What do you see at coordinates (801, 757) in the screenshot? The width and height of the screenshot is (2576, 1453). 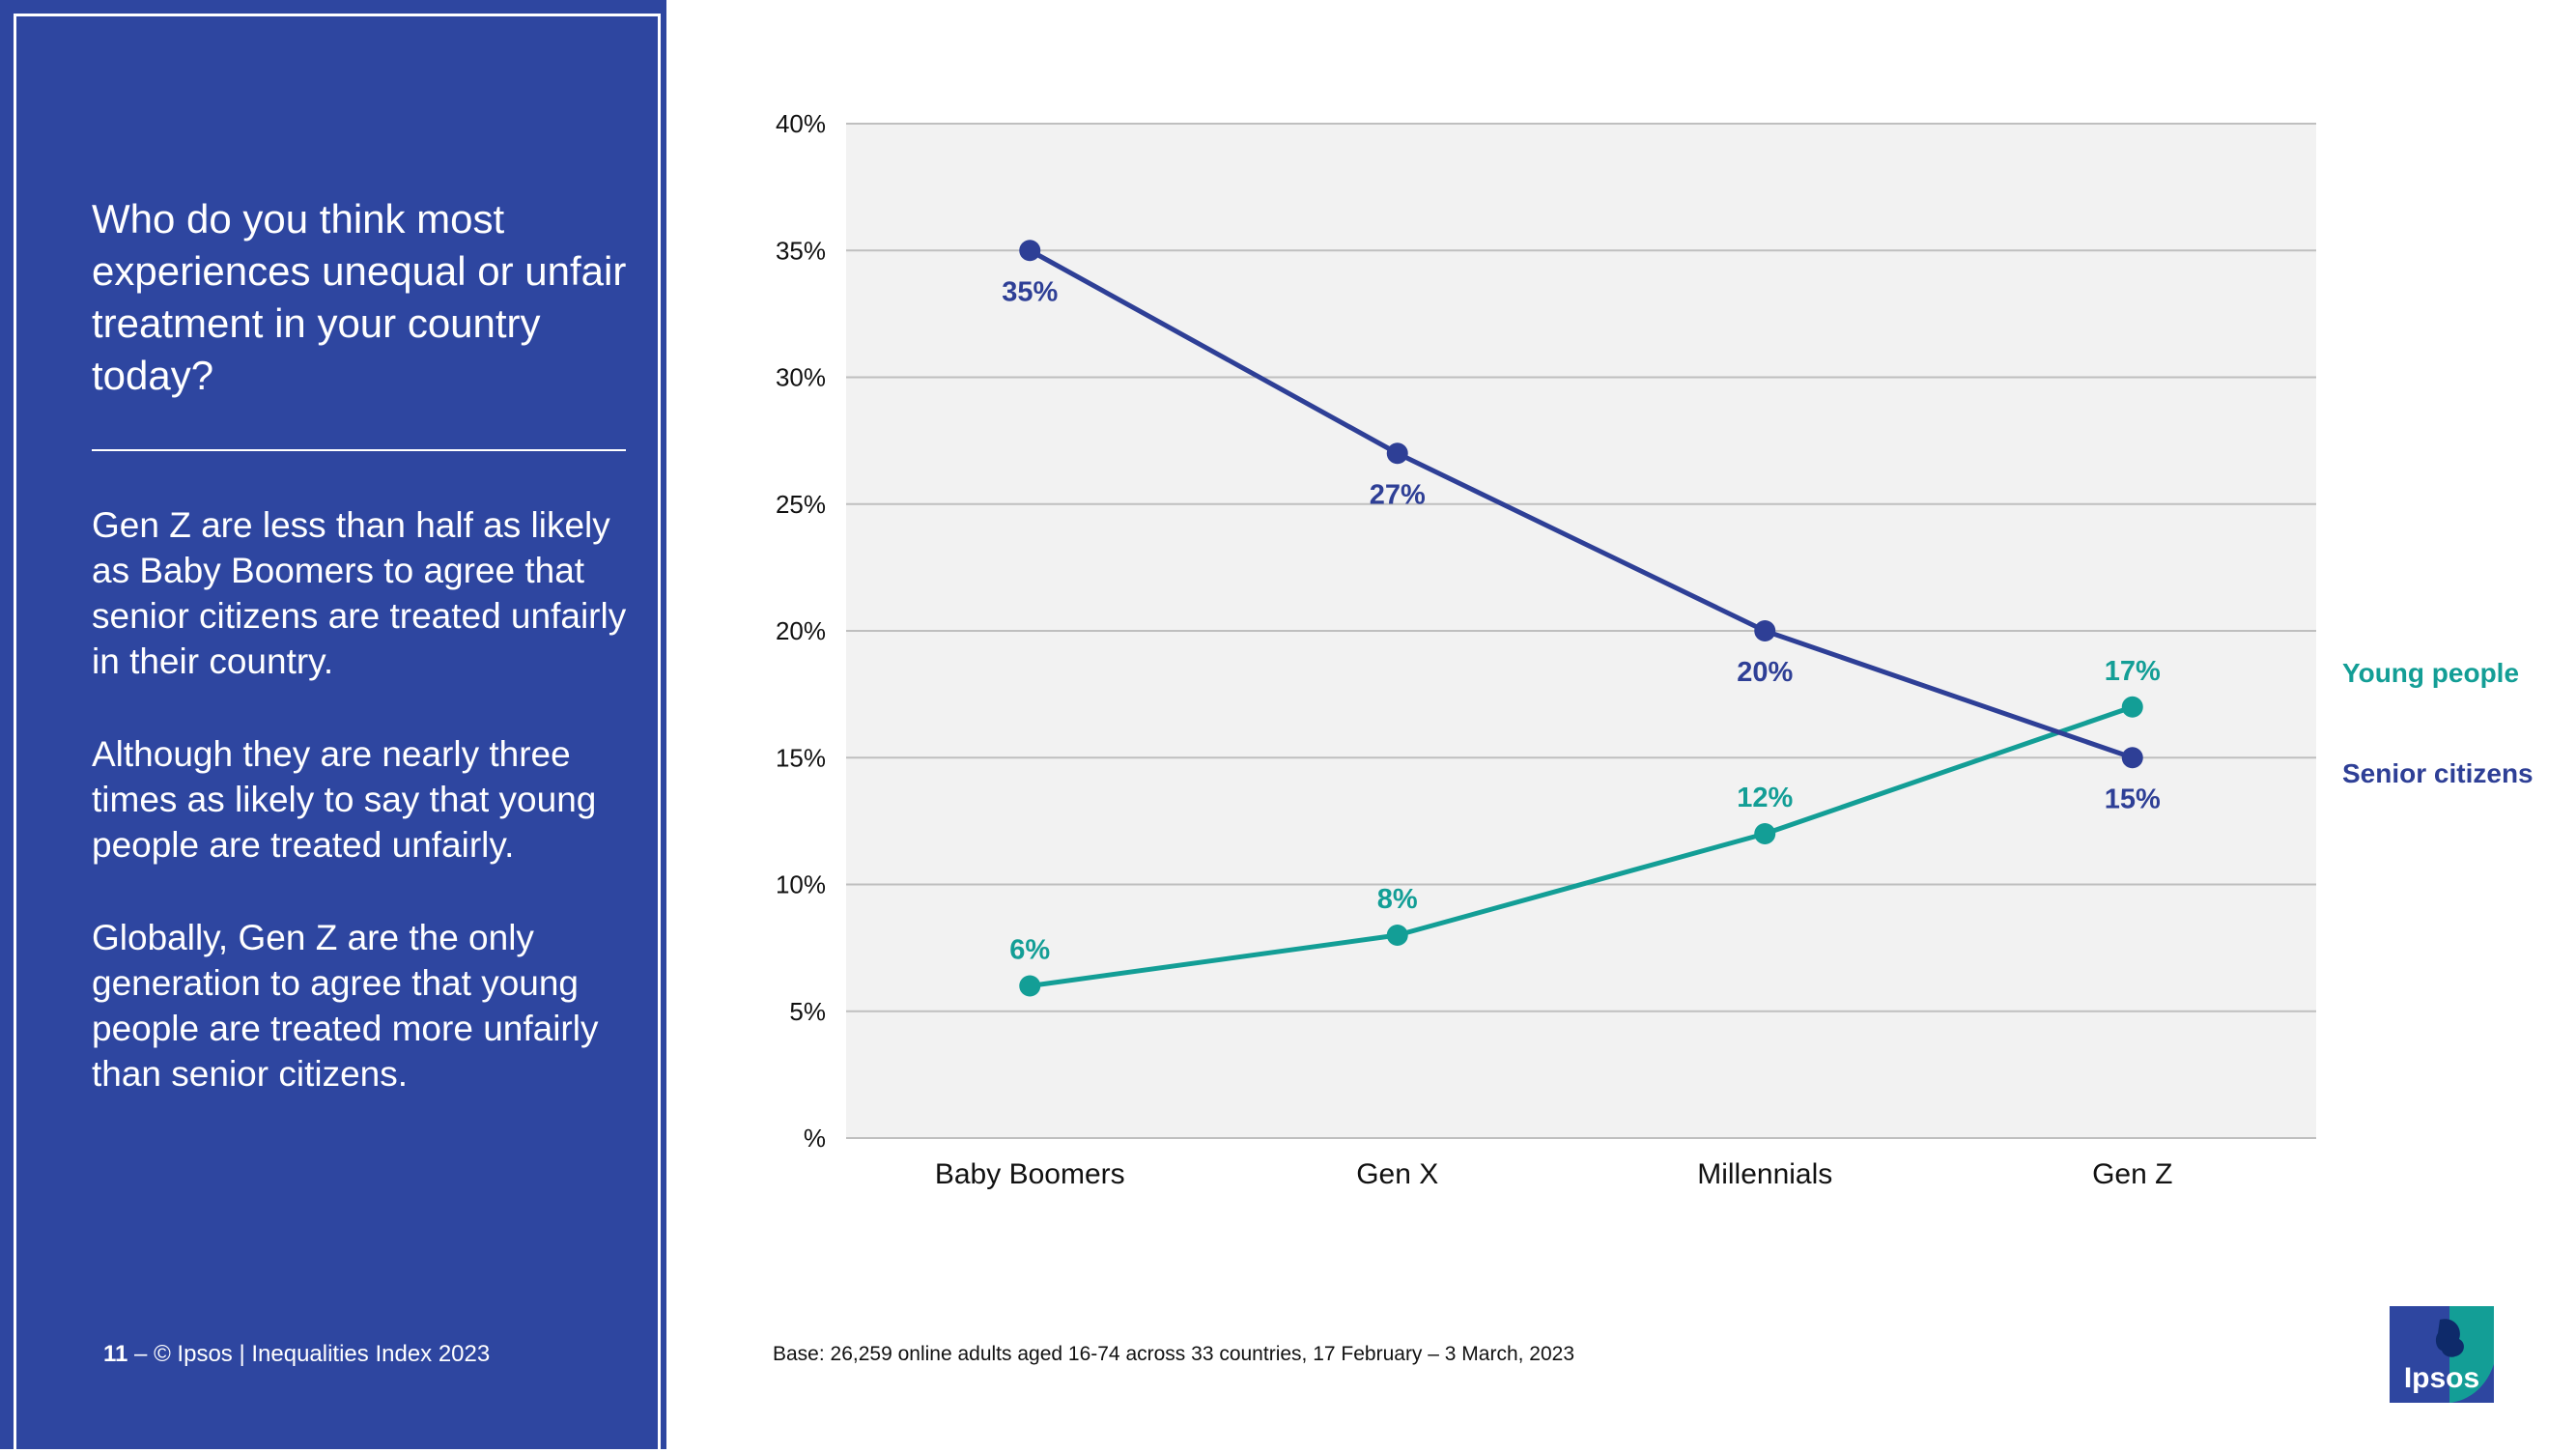 I see `y-tick-label: 15%` at bounding box center [801, 757].